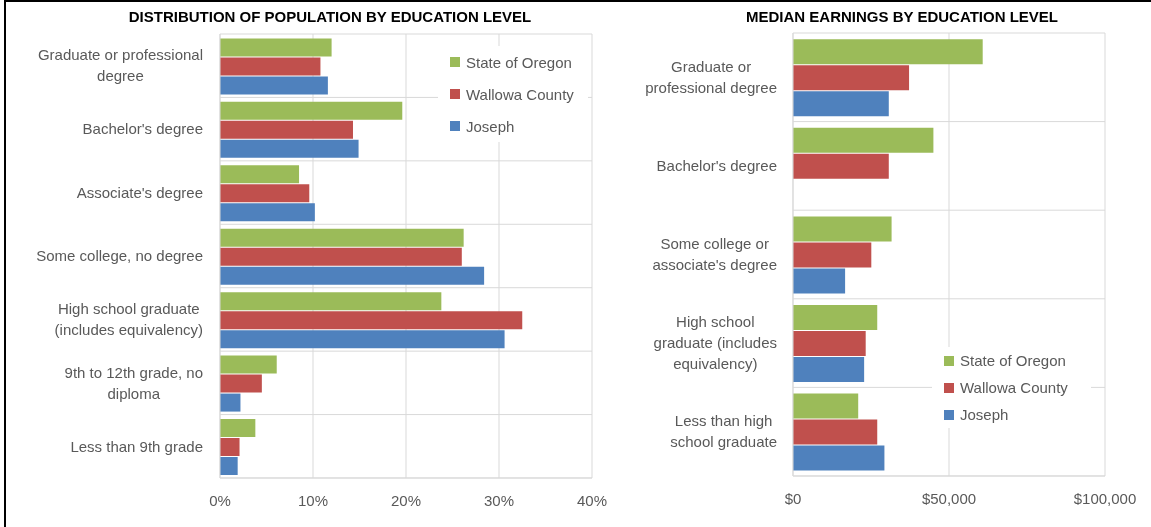  I want to click on chart-title: MEDIAN EARNINGS BY EDUCATION LEVEL, so click(902, 17).